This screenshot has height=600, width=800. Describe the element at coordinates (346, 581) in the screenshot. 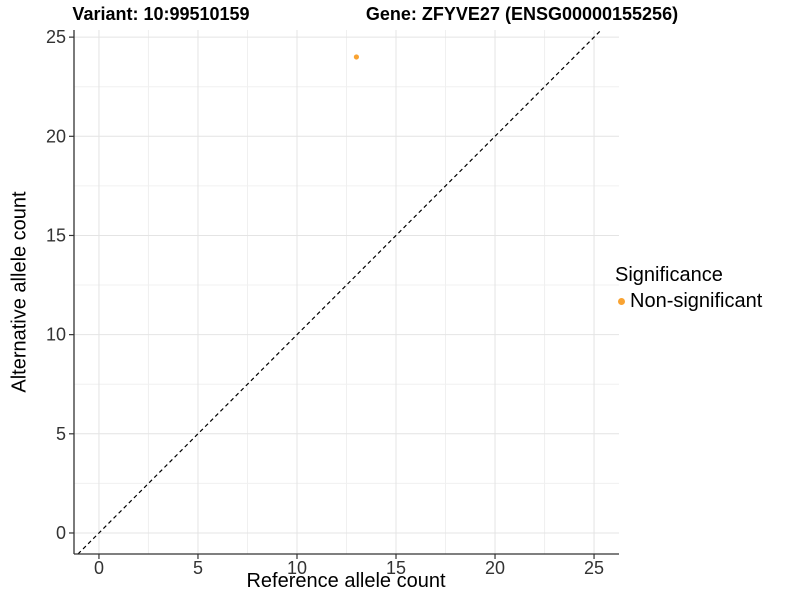

I see `x-axis-title: Reference allele count` at that location.